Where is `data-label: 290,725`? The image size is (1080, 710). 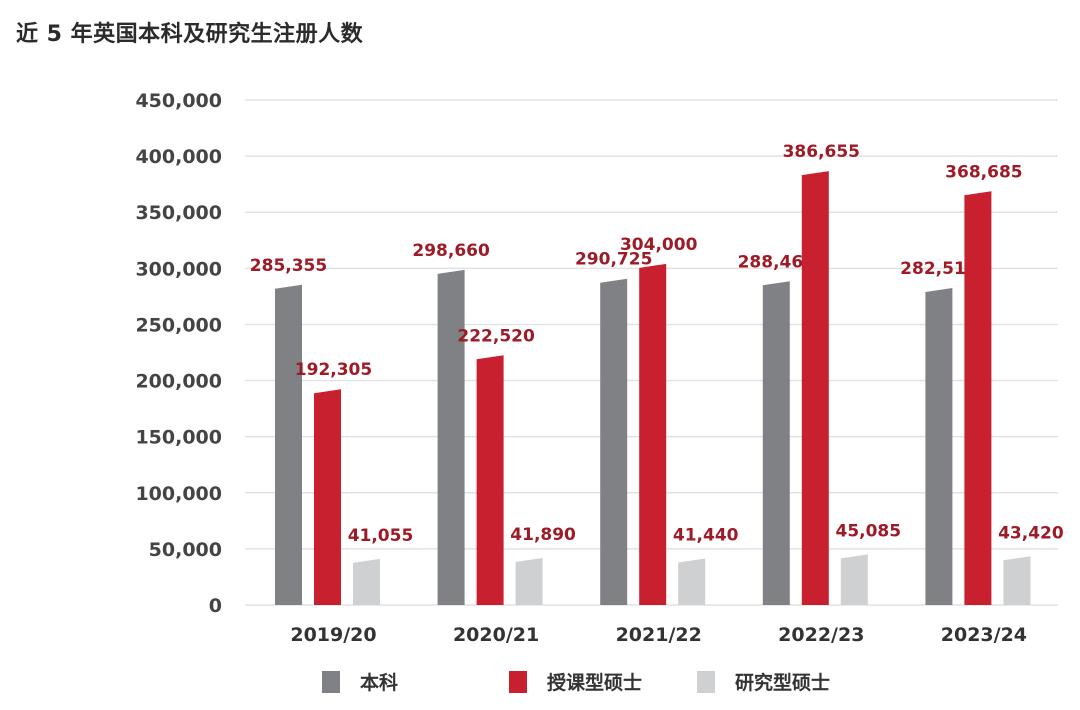 data-label: 290,725 is located at coordinates (613, 260).